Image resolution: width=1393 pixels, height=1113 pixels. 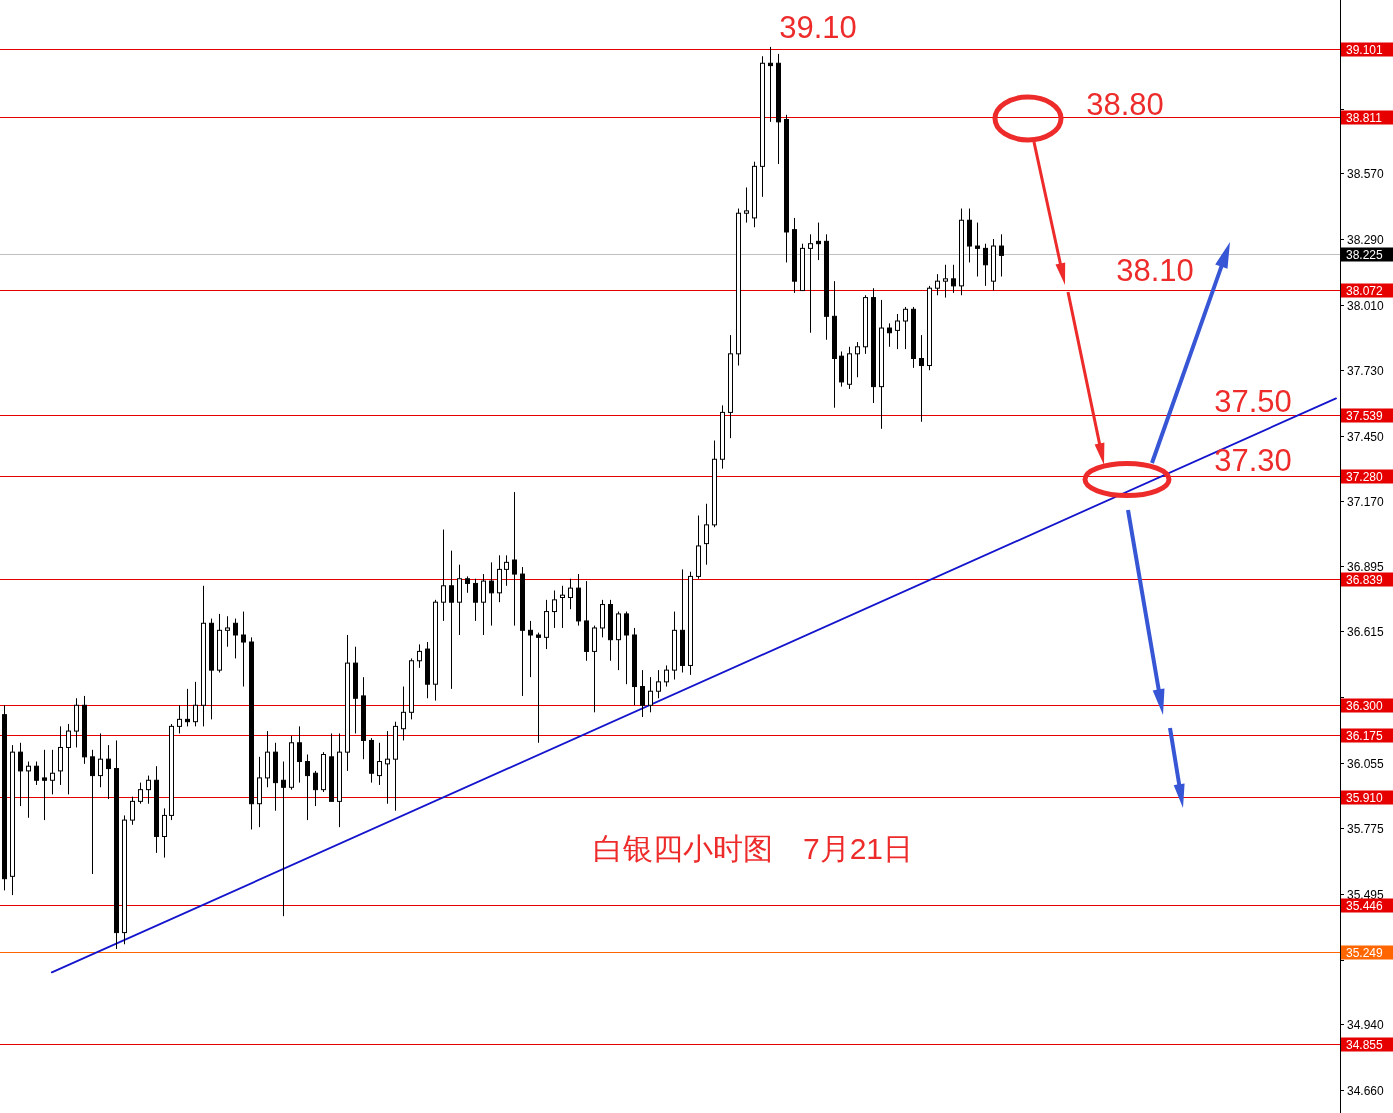 What do you see at coordinates (818, 27) in the screenshot?
I see `annotation: 39.10` at bounding box center [818, 27].